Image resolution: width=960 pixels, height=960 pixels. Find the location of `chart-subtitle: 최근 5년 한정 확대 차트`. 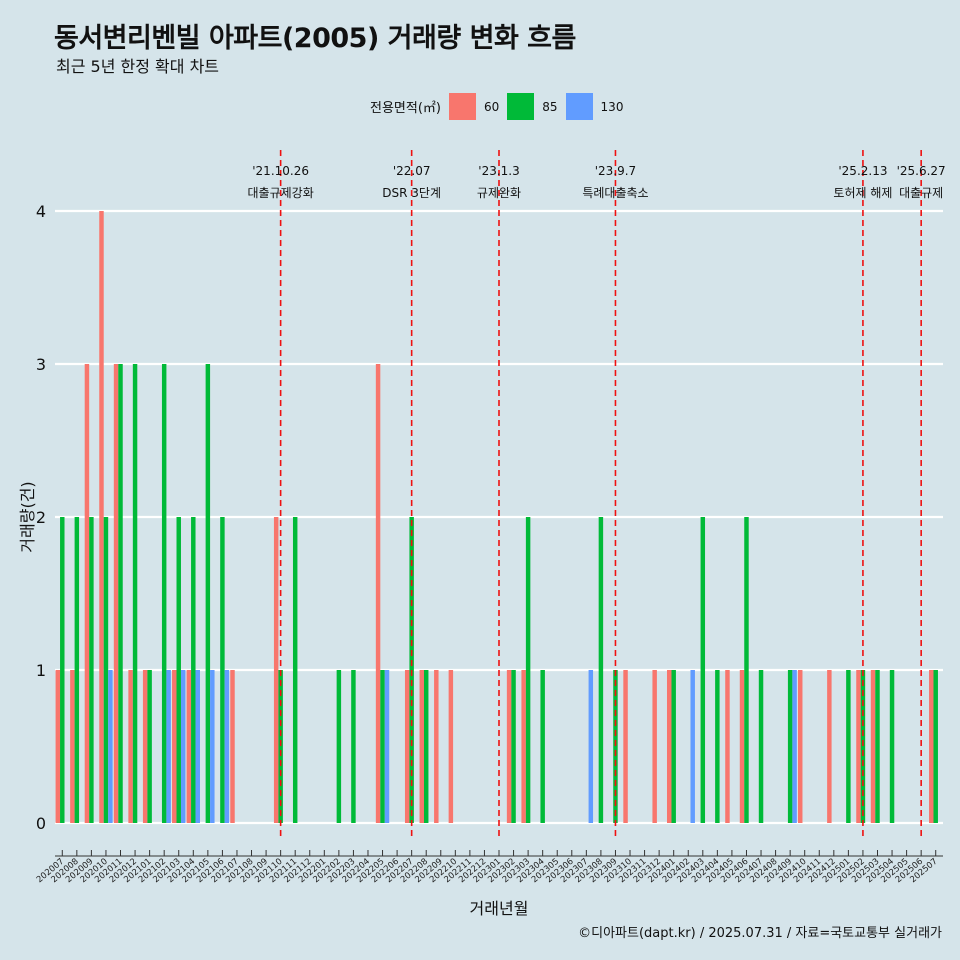

chart-subtitle: 최근 5년 한정 확대 차트 is located at coordinates (138, 66).